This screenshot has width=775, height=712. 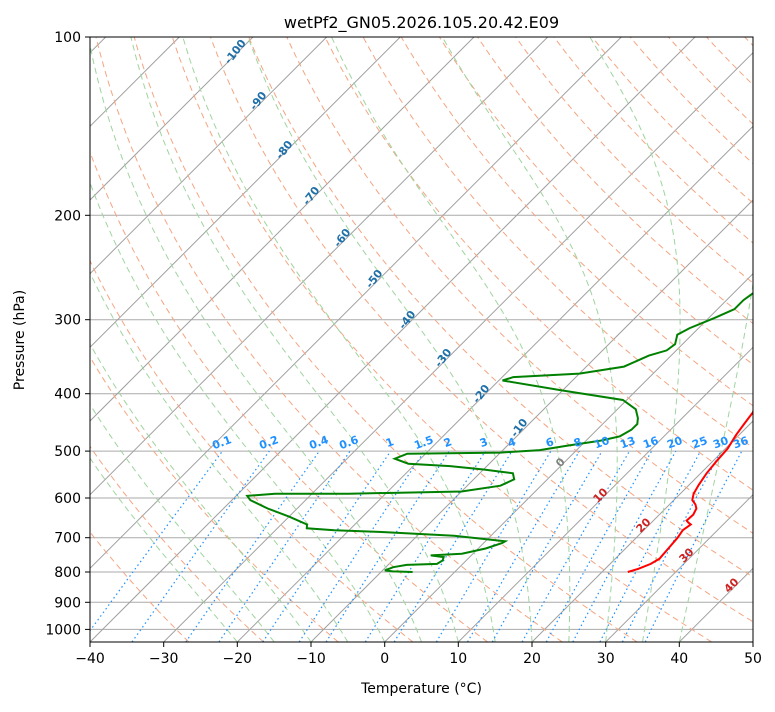 What do you see at coordinates (390, 442) in the screenshot?
I see `mixing-ratio-label: 1` at bounding box center [390, 442].